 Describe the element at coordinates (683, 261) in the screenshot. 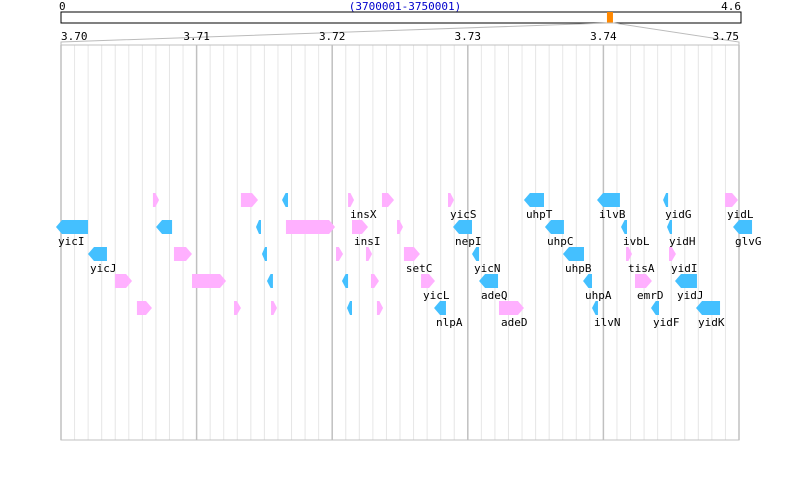

I see `gene-yidI: yidI` at that location.